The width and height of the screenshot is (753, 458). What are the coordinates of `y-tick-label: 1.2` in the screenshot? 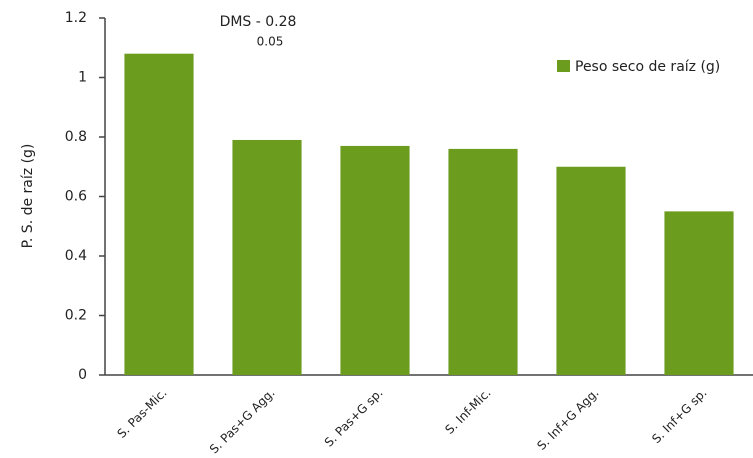 It's located at (76, 18).